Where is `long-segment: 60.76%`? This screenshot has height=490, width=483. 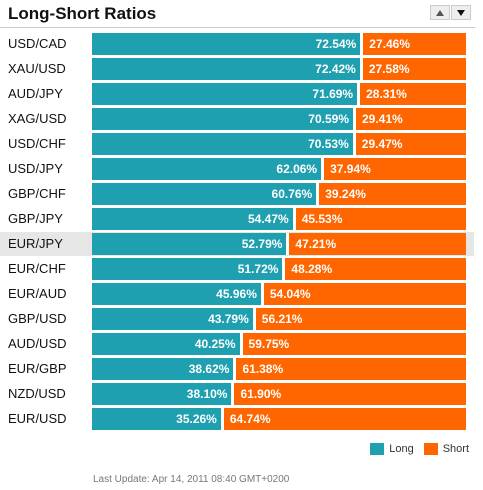 long-segment: 60.76% is located at coordinates (206, 194).